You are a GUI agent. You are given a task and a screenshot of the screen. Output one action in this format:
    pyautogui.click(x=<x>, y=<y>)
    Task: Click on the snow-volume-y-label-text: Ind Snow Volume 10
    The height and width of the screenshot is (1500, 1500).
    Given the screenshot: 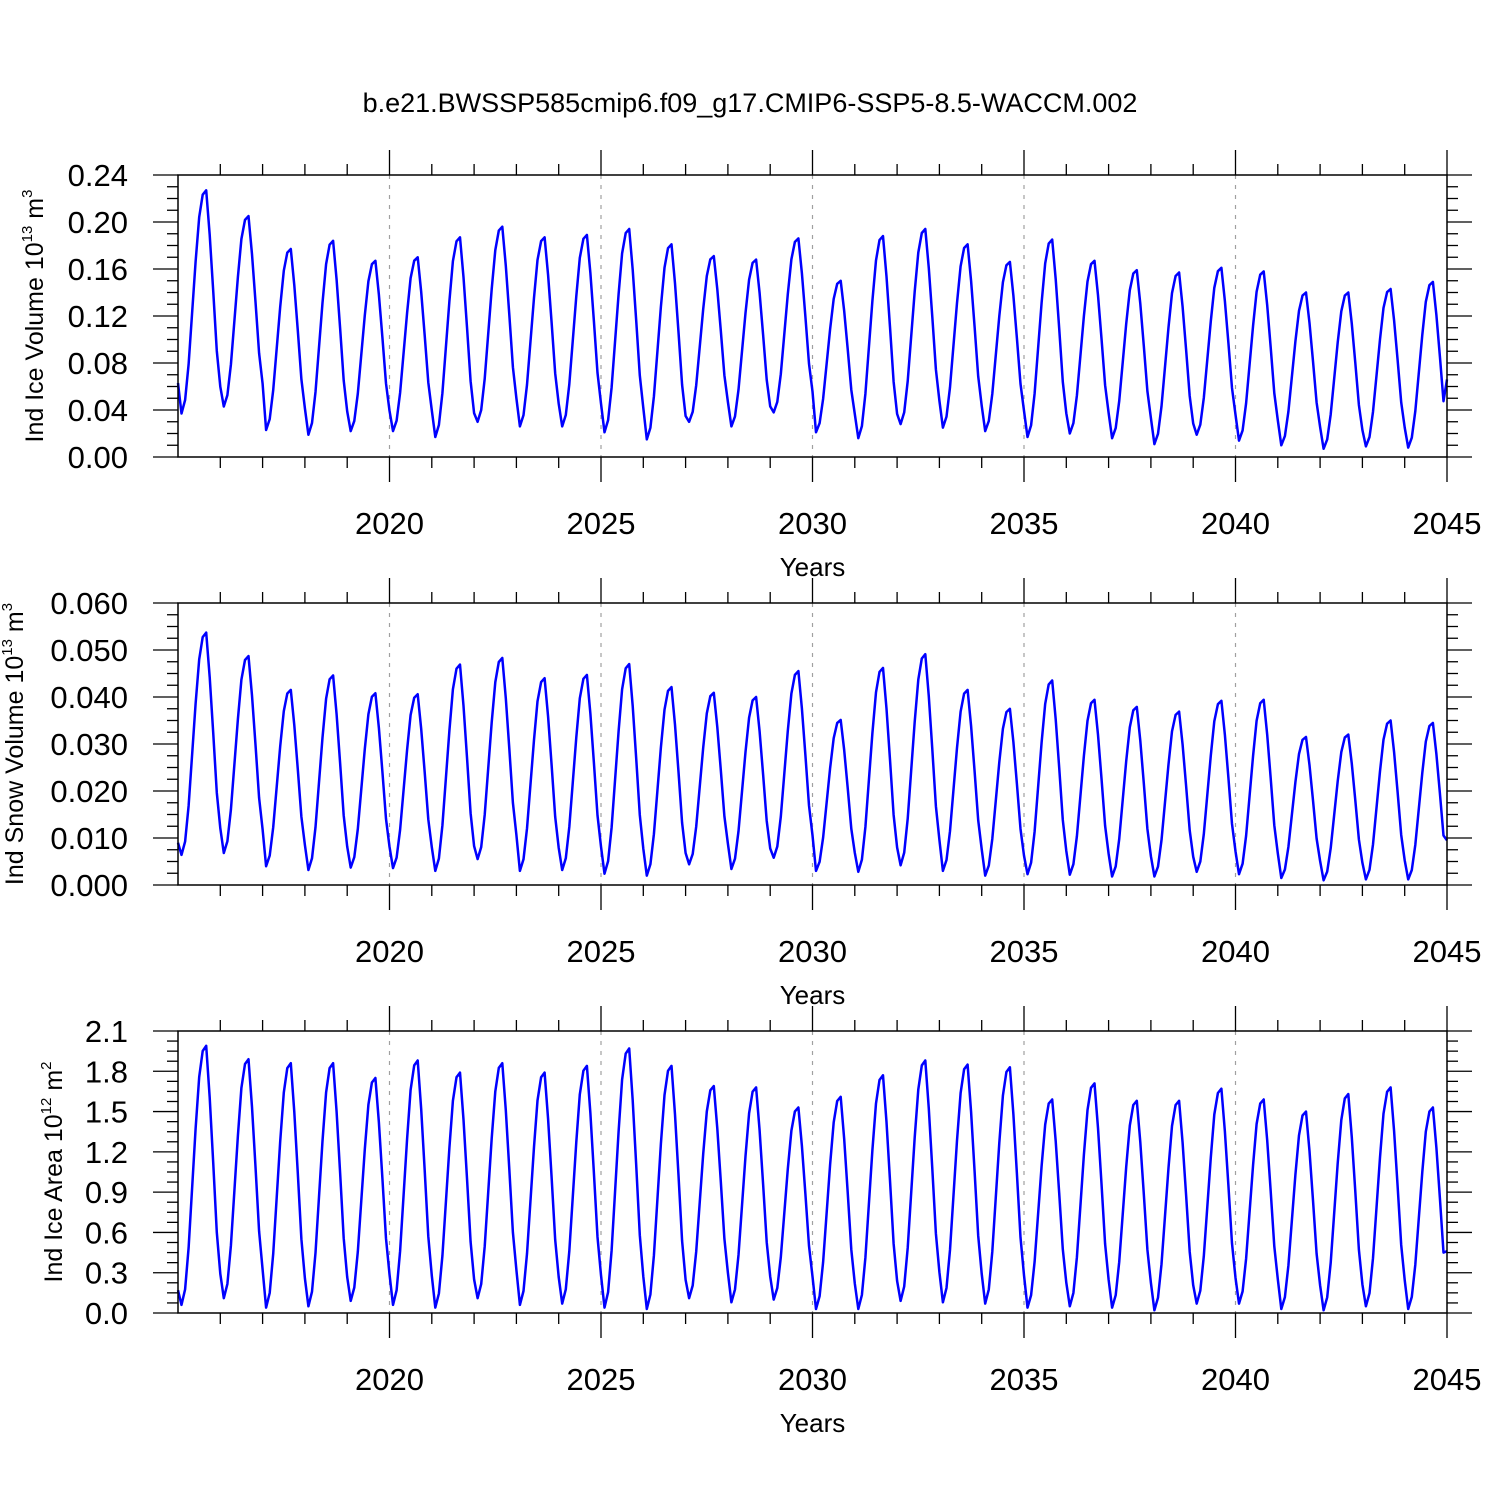 What is the action you would take?
    pyautogui.click(x=15, y=770)
    